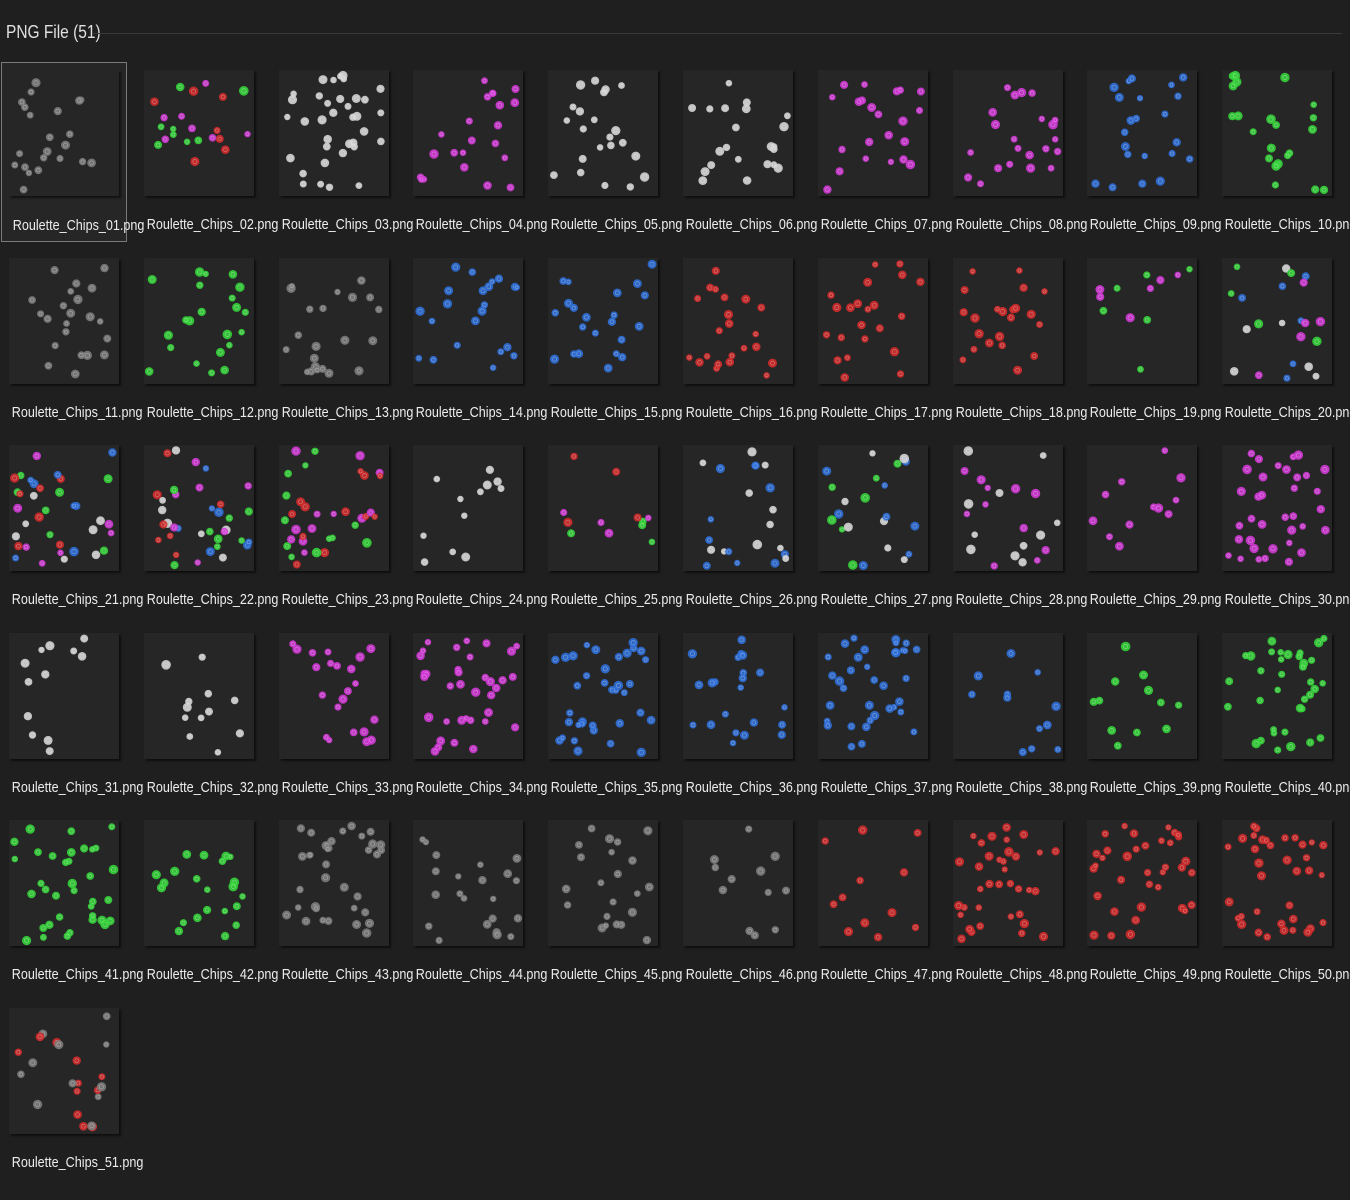 This screenshot has width=1350, height=1200. I want to click on file-name-label: Roulette_Chips_44.png, so click(482, 974).